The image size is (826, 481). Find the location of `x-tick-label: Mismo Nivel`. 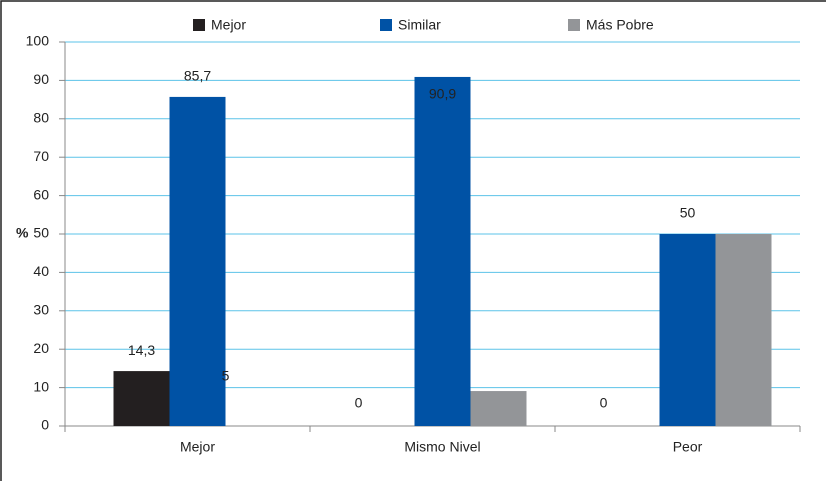

x-tick-label: Mismo Nivel is located at coordinates (442, 447).